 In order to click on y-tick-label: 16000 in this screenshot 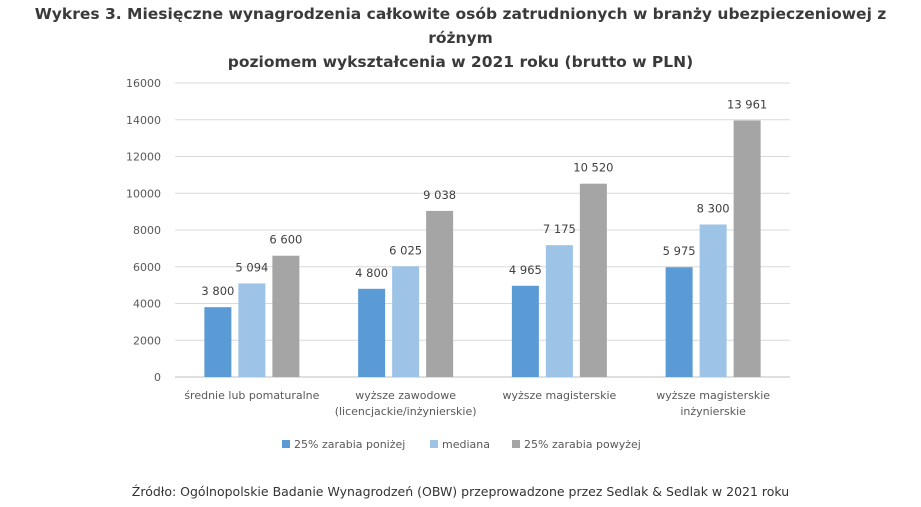, I will do `click(143, 83)`.